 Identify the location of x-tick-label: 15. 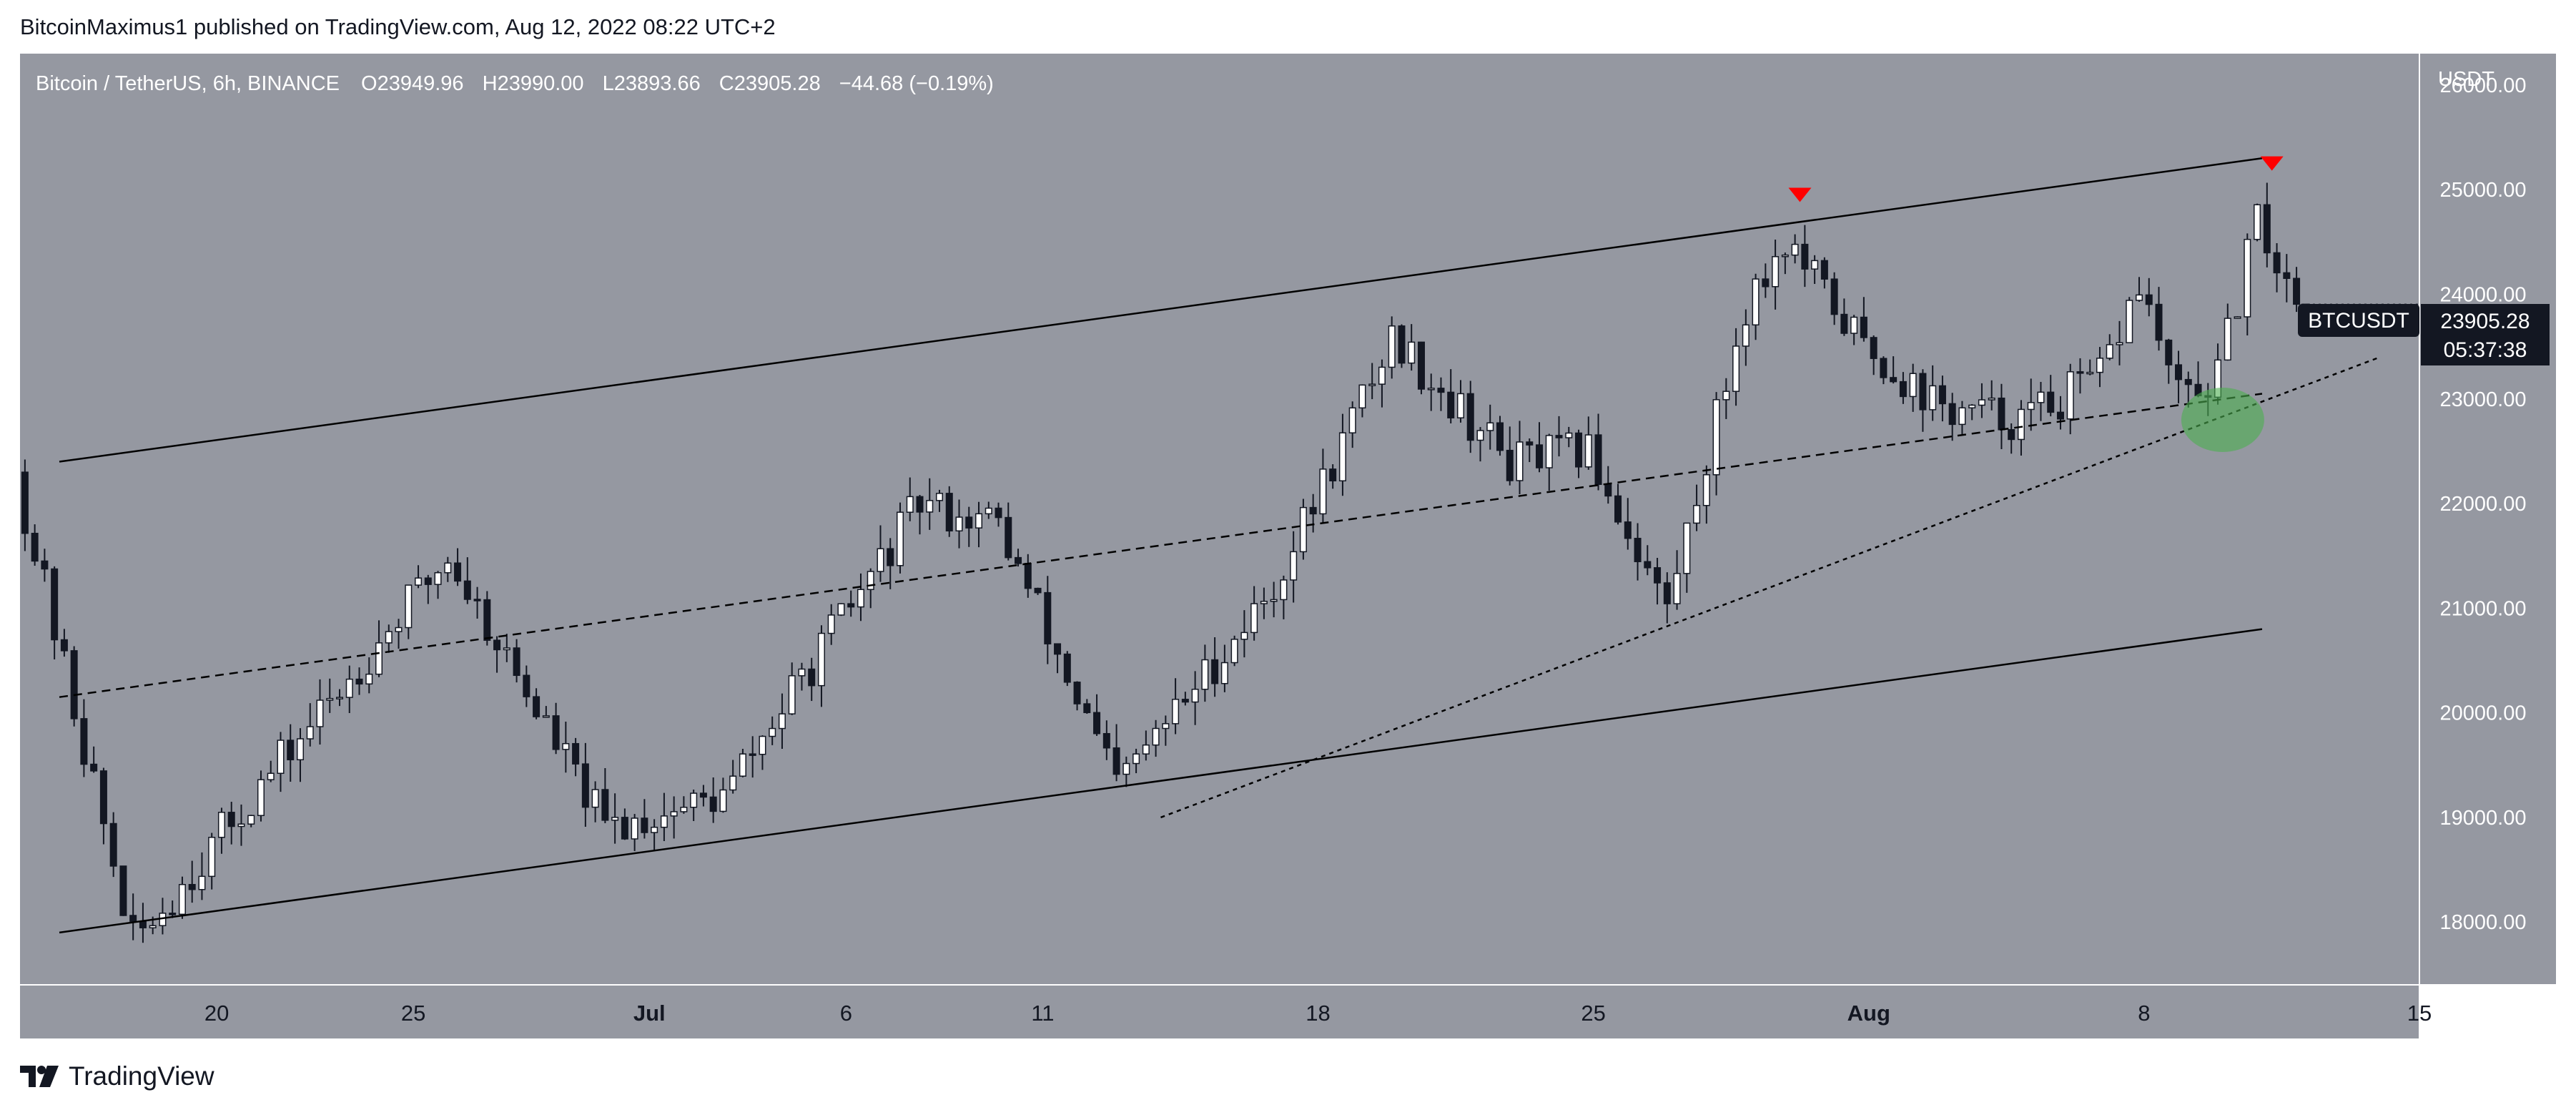
(2419, 1013).